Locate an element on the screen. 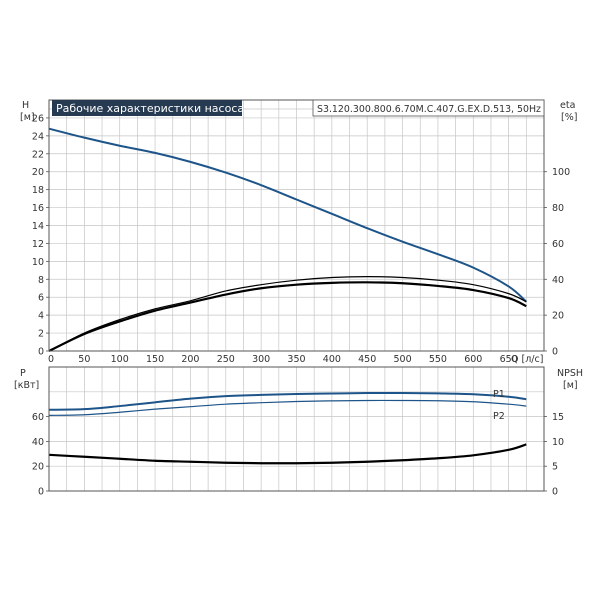 The width and height of the screenshot is (600, 600). x-tick-label: 600 is located at coordinates (473, 359).